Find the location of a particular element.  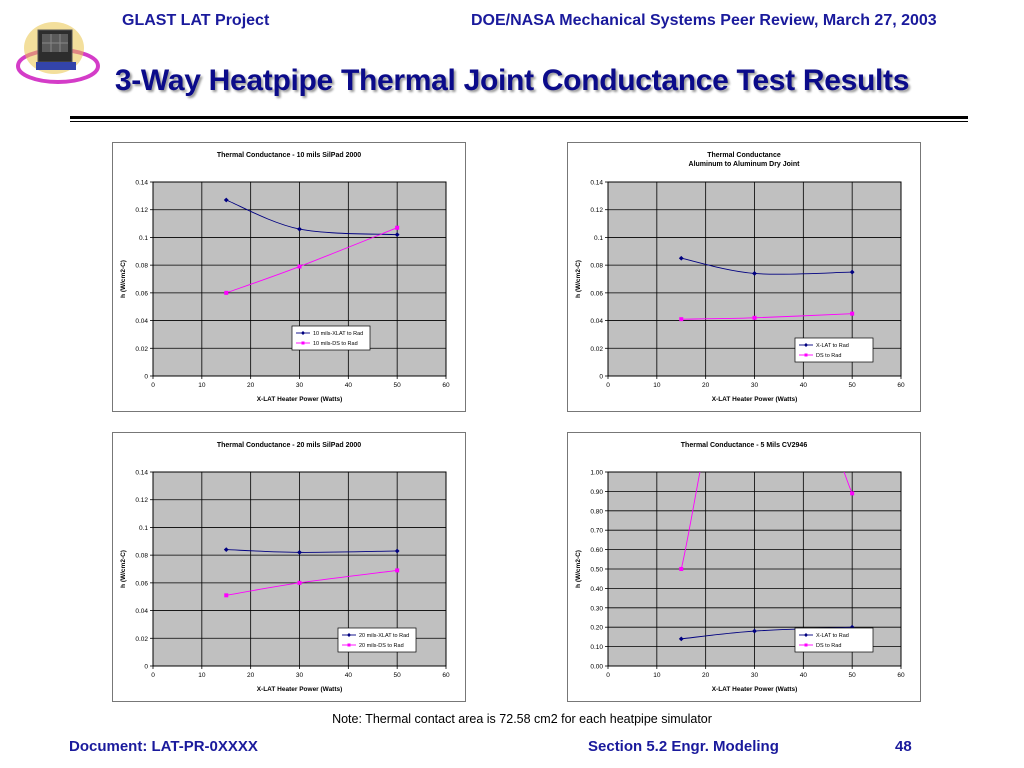

y-tick-label: 0.70 is located at coordinates (596, 531).